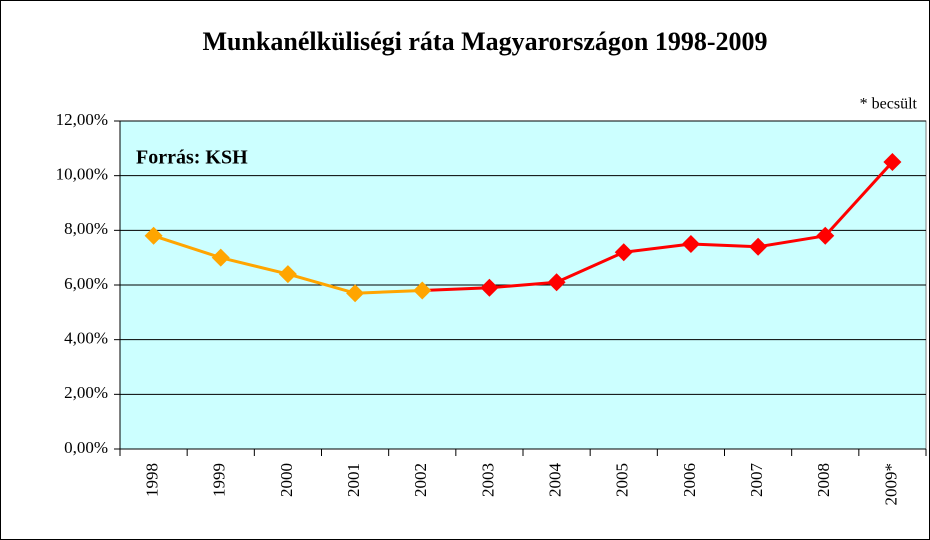 The height and width of the screenshot is (540, 930). What do you see at coordinates (890, 484) in the screenshot?
I see `x-tick-label: 2009*` at bounding box center [890, 484].